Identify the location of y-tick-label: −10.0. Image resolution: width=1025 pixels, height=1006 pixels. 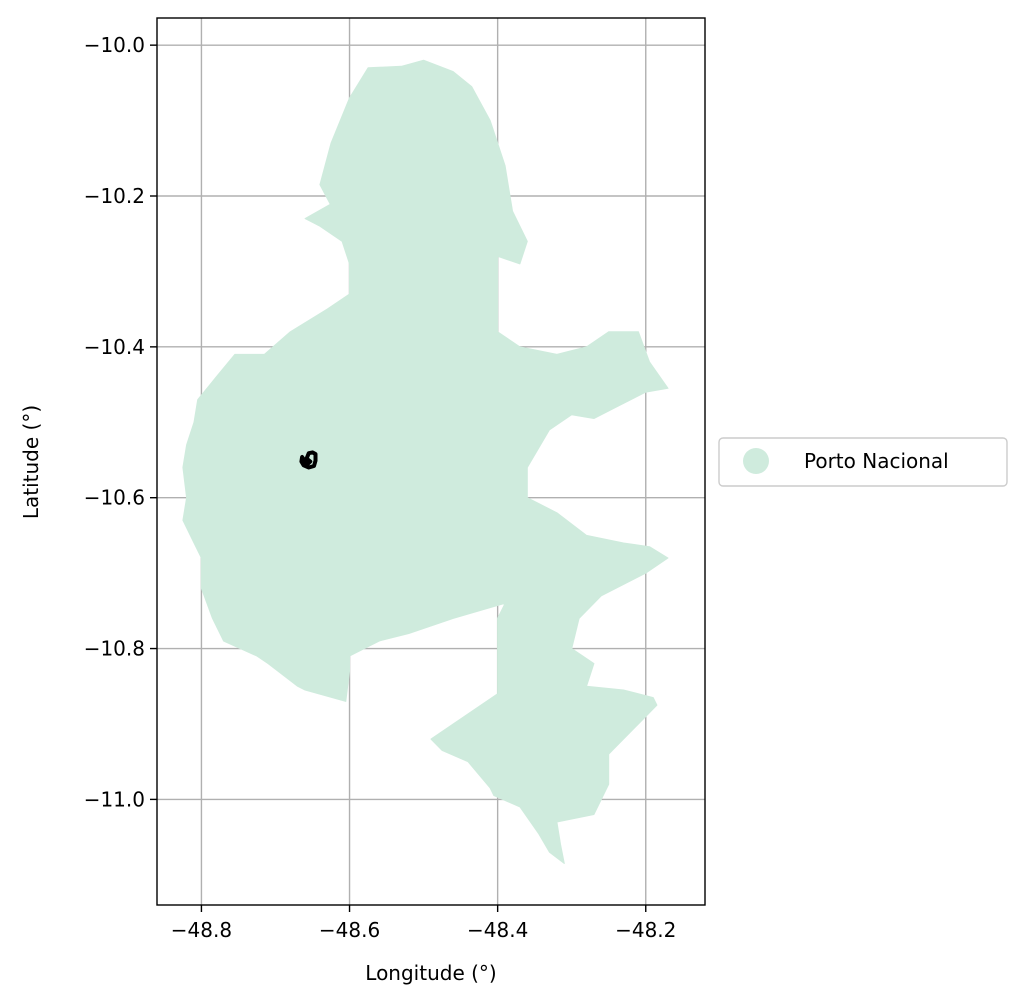
(114, 45).